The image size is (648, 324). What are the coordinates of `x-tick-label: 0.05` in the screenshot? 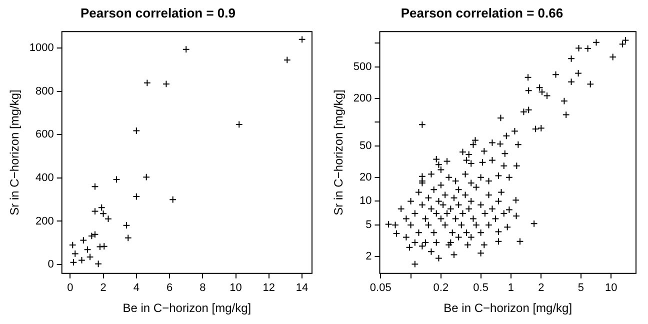 It's located at (381, 288).